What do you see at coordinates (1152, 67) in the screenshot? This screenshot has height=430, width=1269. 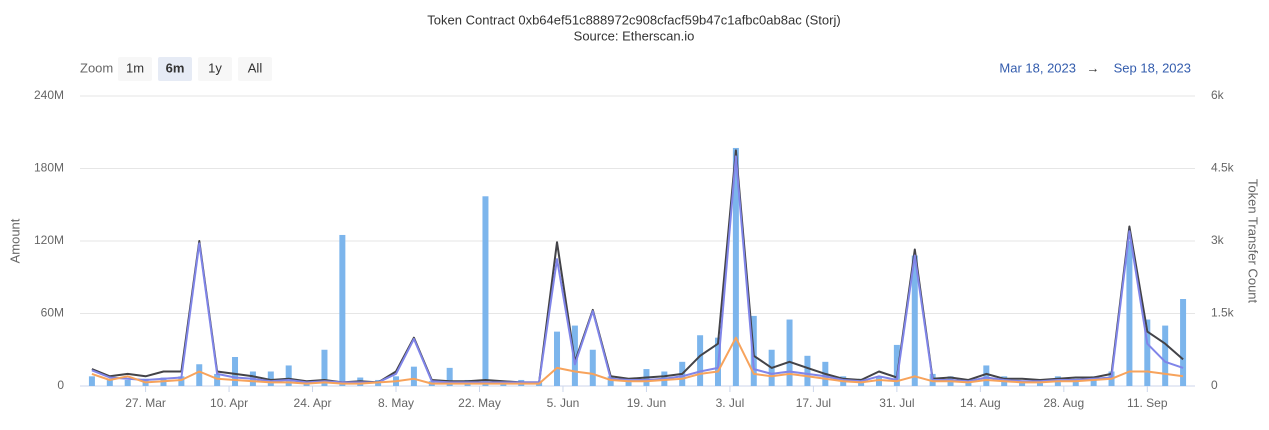 I see `range-to: Sep 18, 2023` at bounding box center [1152, 67].